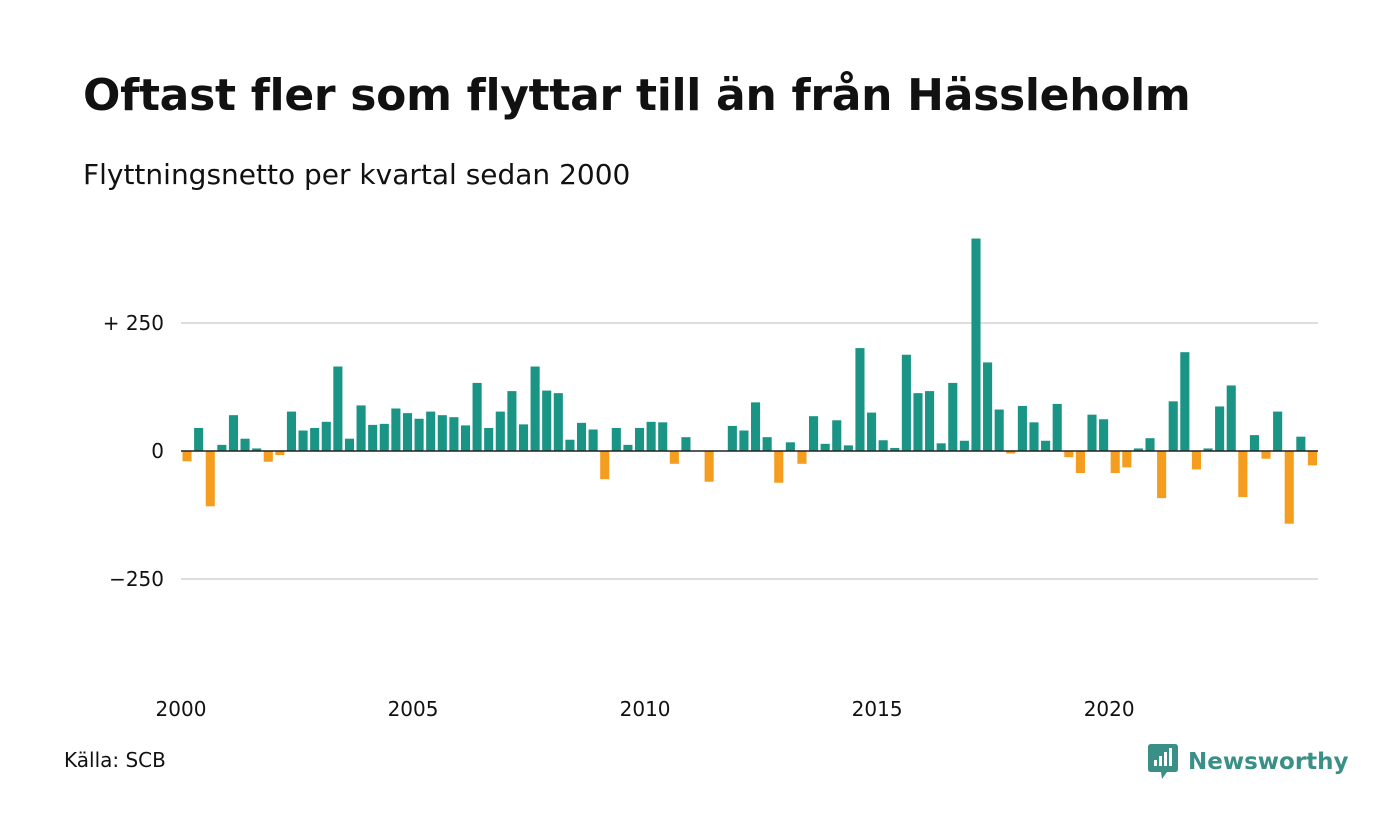 The image size is (1400, 840). I want to click on x-tick-label: 2010, so click(645, 709).